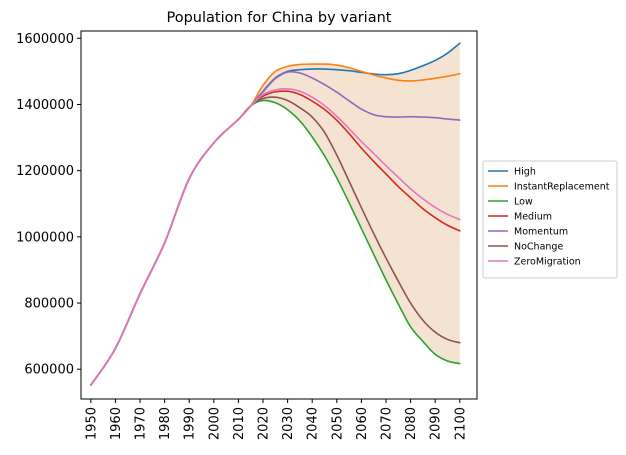 The height and width of the screenshot is (455, 626). What do you see at coordinates (386, 423) in the screenshot?
I see `x-tick-label: 2070` at bounding box center [386, 423].